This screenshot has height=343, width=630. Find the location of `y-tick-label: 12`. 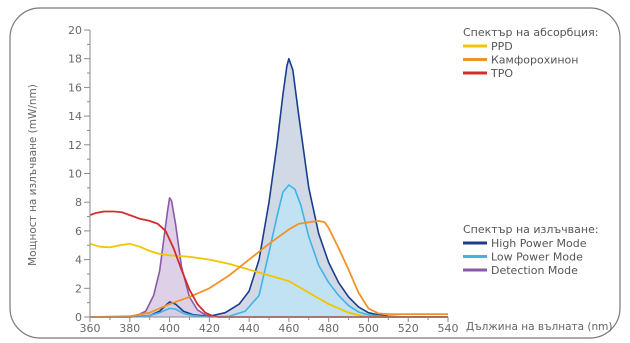

y-tick-label: 12 is located at coordinates (75, 145).